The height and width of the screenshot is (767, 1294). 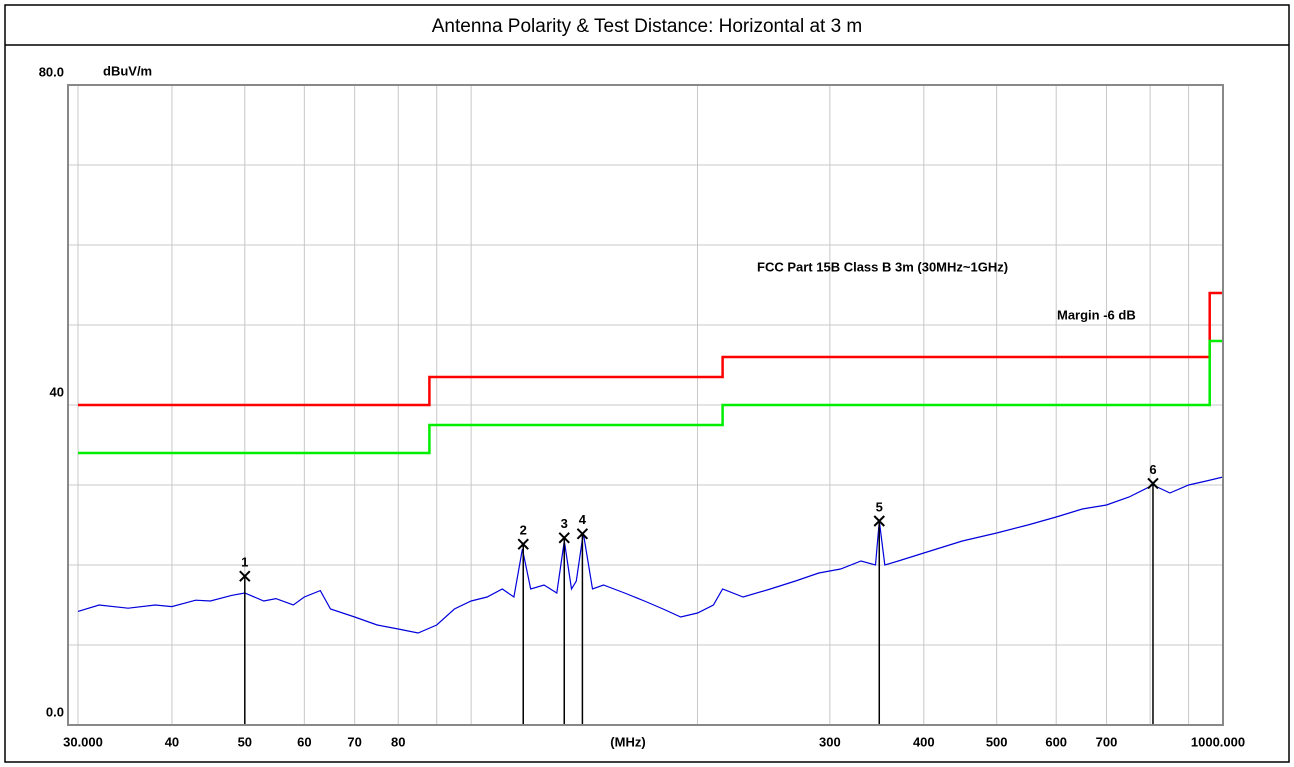 I want to click on x-tick-label: 700, so click(x=1107, y=741).